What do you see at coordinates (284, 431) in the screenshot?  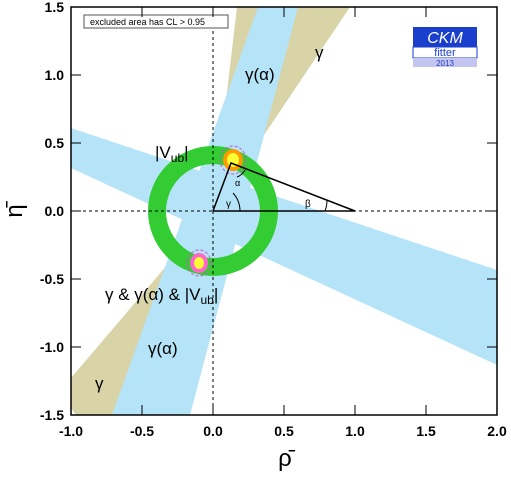 I see `x-tick-label: 0.5` at bounding box center [284, 431].